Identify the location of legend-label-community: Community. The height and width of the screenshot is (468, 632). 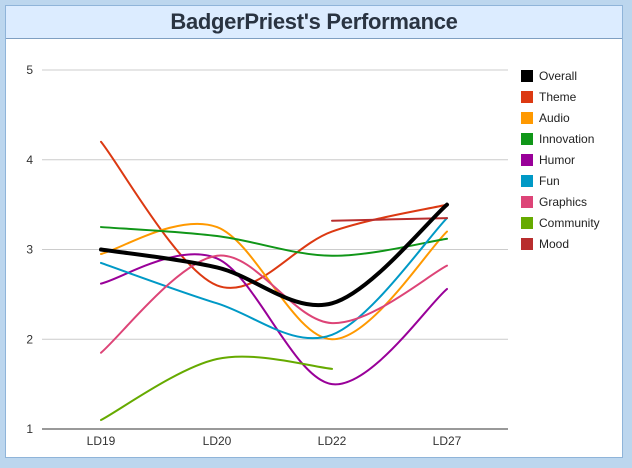
(569, 223).